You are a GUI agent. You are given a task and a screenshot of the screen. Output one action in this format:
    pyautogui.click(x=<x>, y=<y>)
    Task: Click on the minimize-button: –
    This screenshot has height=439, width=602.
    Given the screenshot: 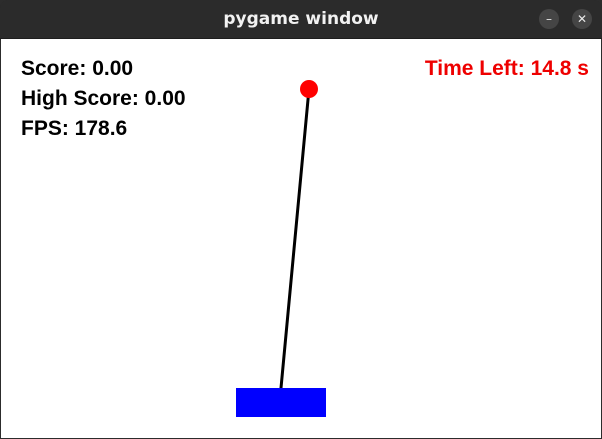 What is the action you would take?
    pyautogui.click(x=549, y=19)
    